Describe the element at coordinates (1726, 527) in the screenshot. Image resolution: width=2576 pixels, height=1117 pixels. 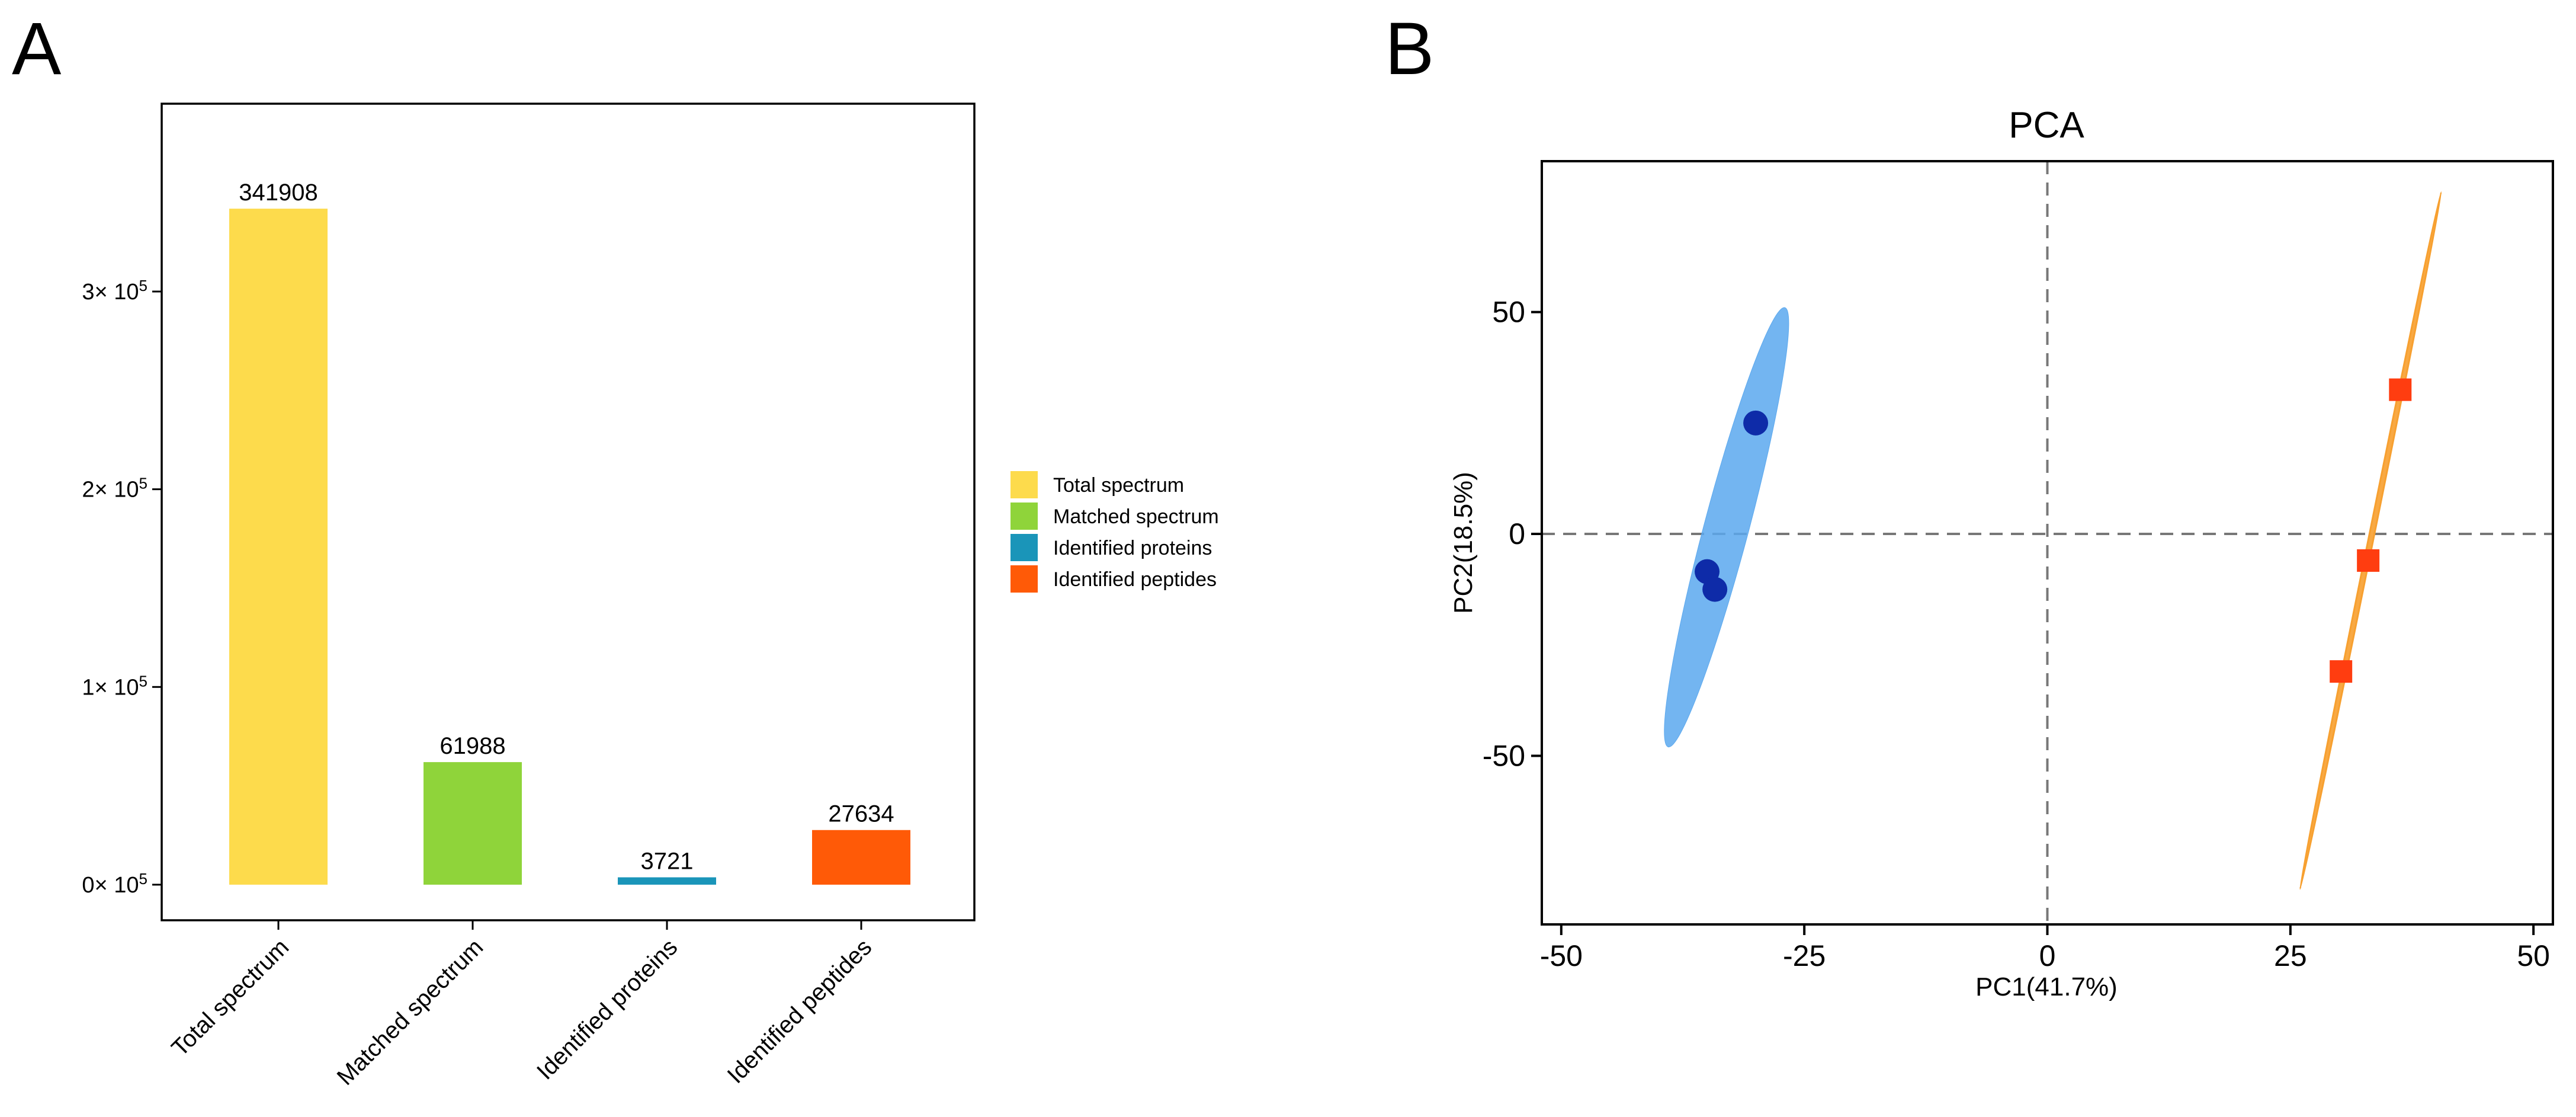
I see `ellipse-group1` at that location.